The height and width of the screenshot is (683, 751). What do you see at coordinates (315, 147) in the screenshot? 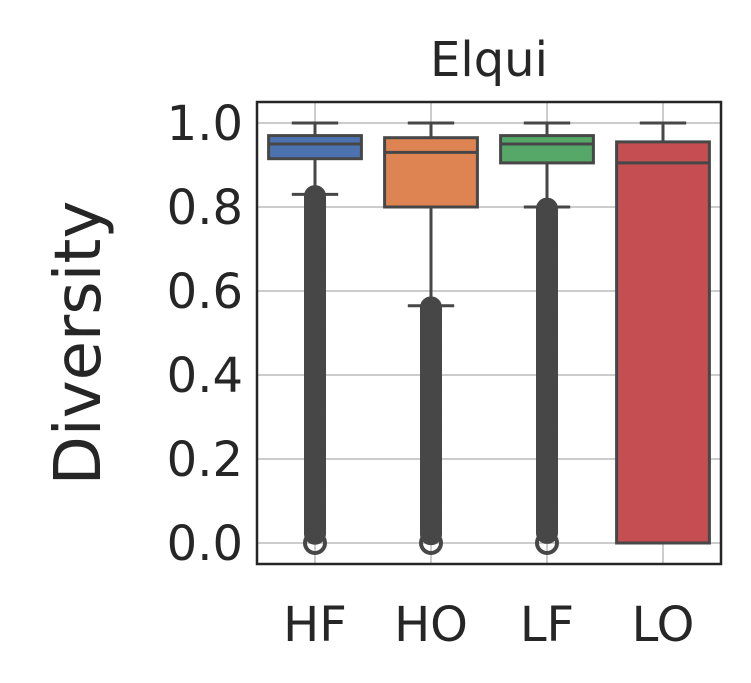
I see `box-hf` at bounding box center [315, 147].